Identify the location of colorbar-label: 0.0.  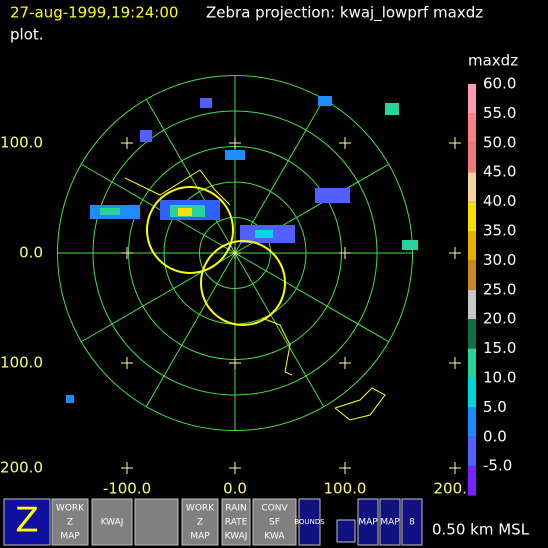
(495, 436).